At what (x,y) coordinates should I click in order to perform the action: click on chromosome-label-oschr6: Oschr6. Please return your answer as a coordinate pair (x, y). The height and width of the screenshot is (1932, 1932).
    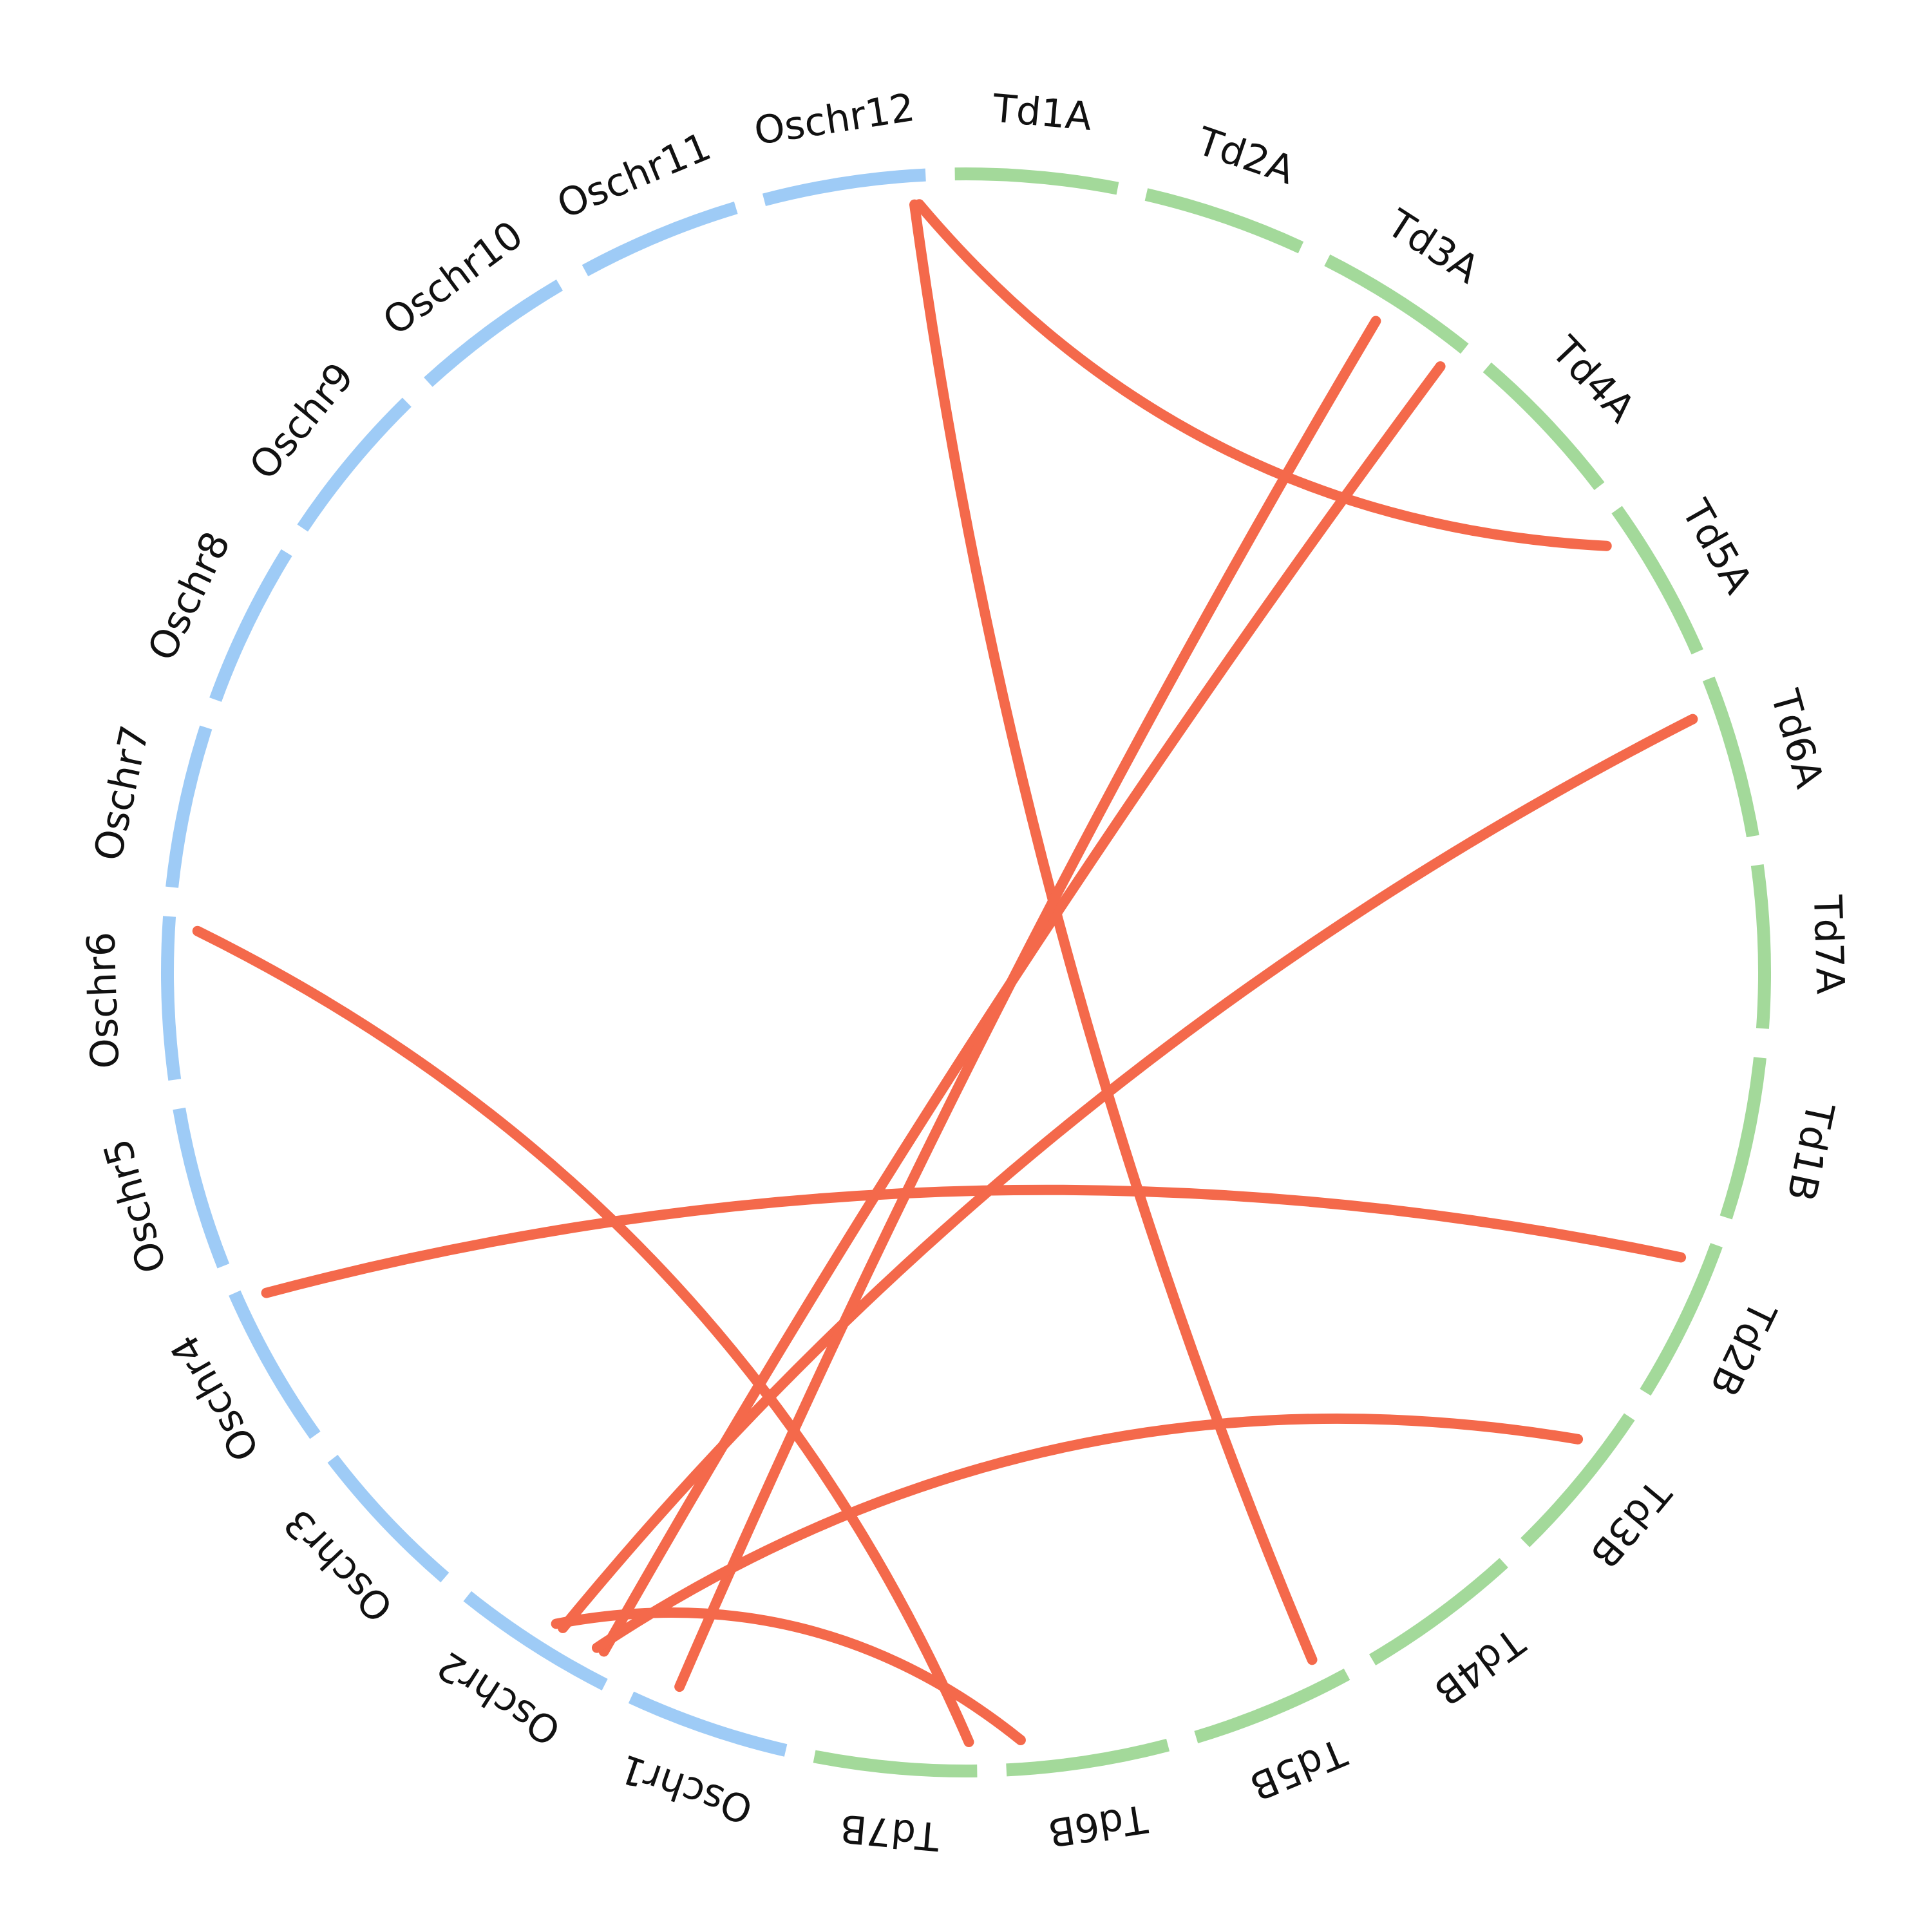
    Looking at the image, I should click on (104, 1000).